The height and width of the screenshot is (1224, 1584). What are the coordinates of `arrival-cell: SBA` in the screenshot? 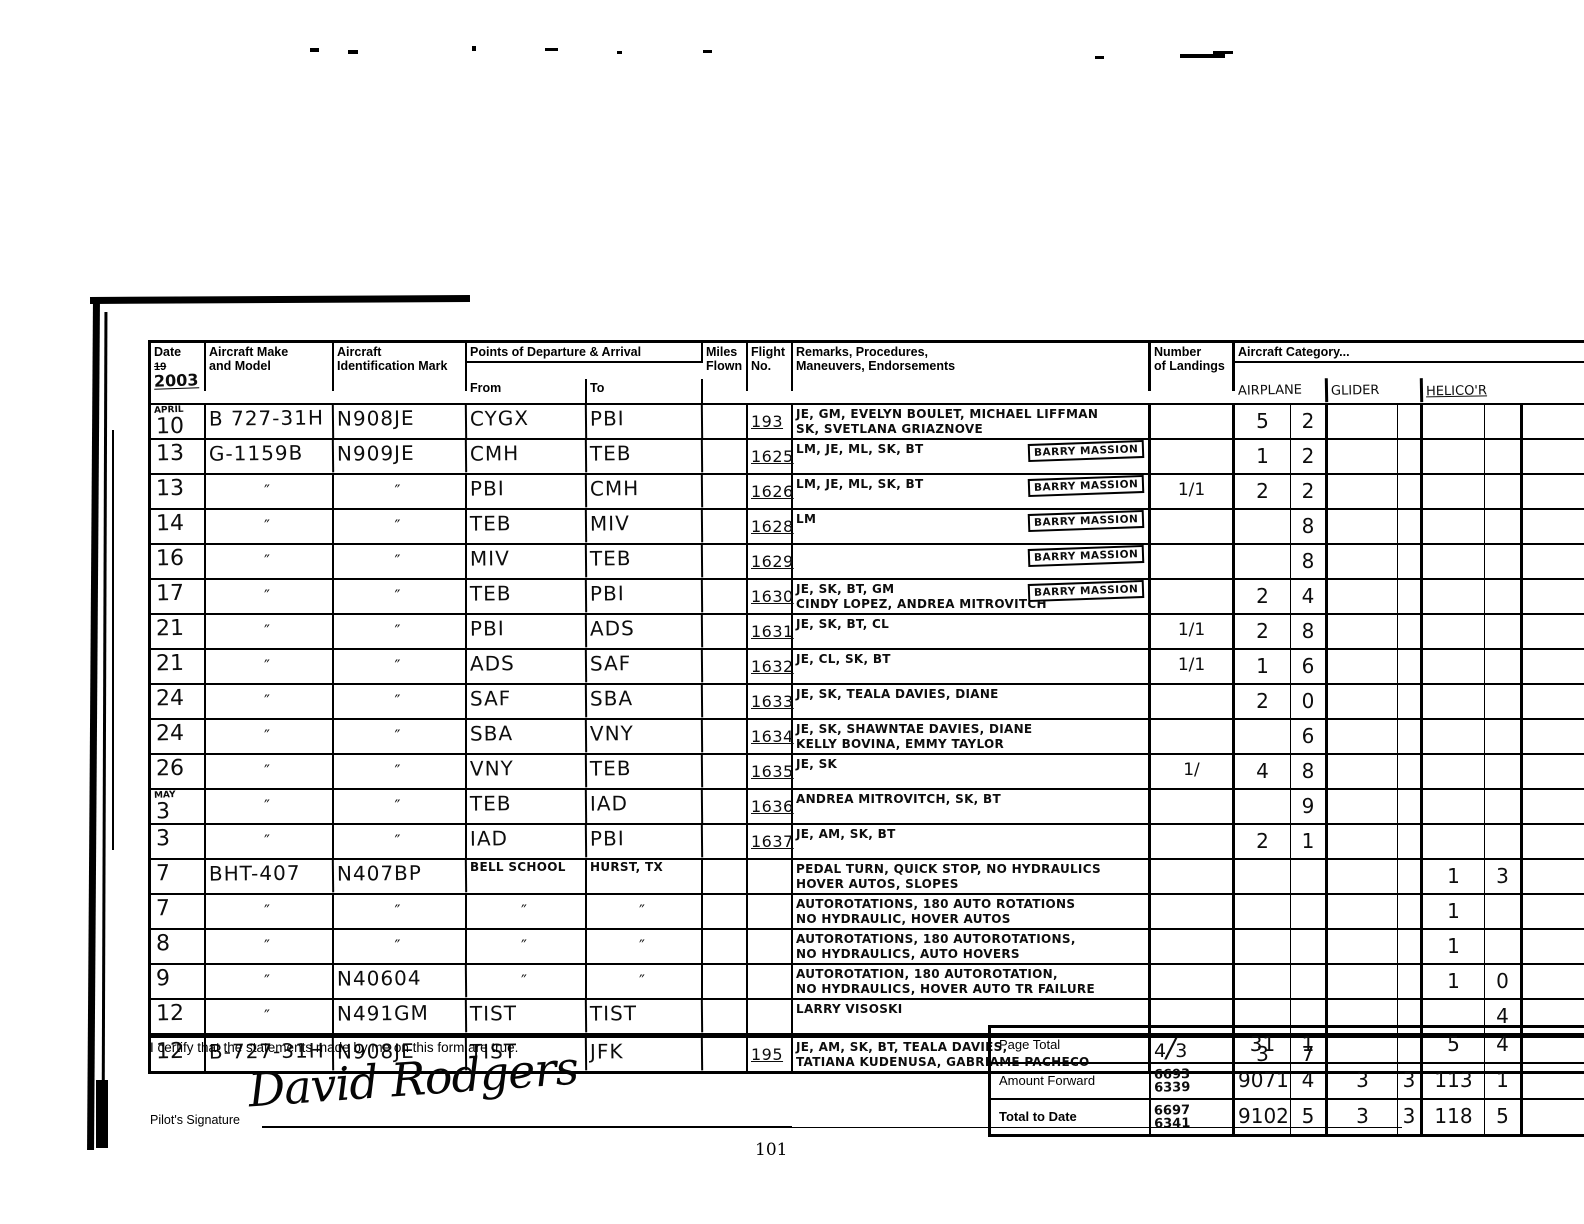 It's located at (645, 701).